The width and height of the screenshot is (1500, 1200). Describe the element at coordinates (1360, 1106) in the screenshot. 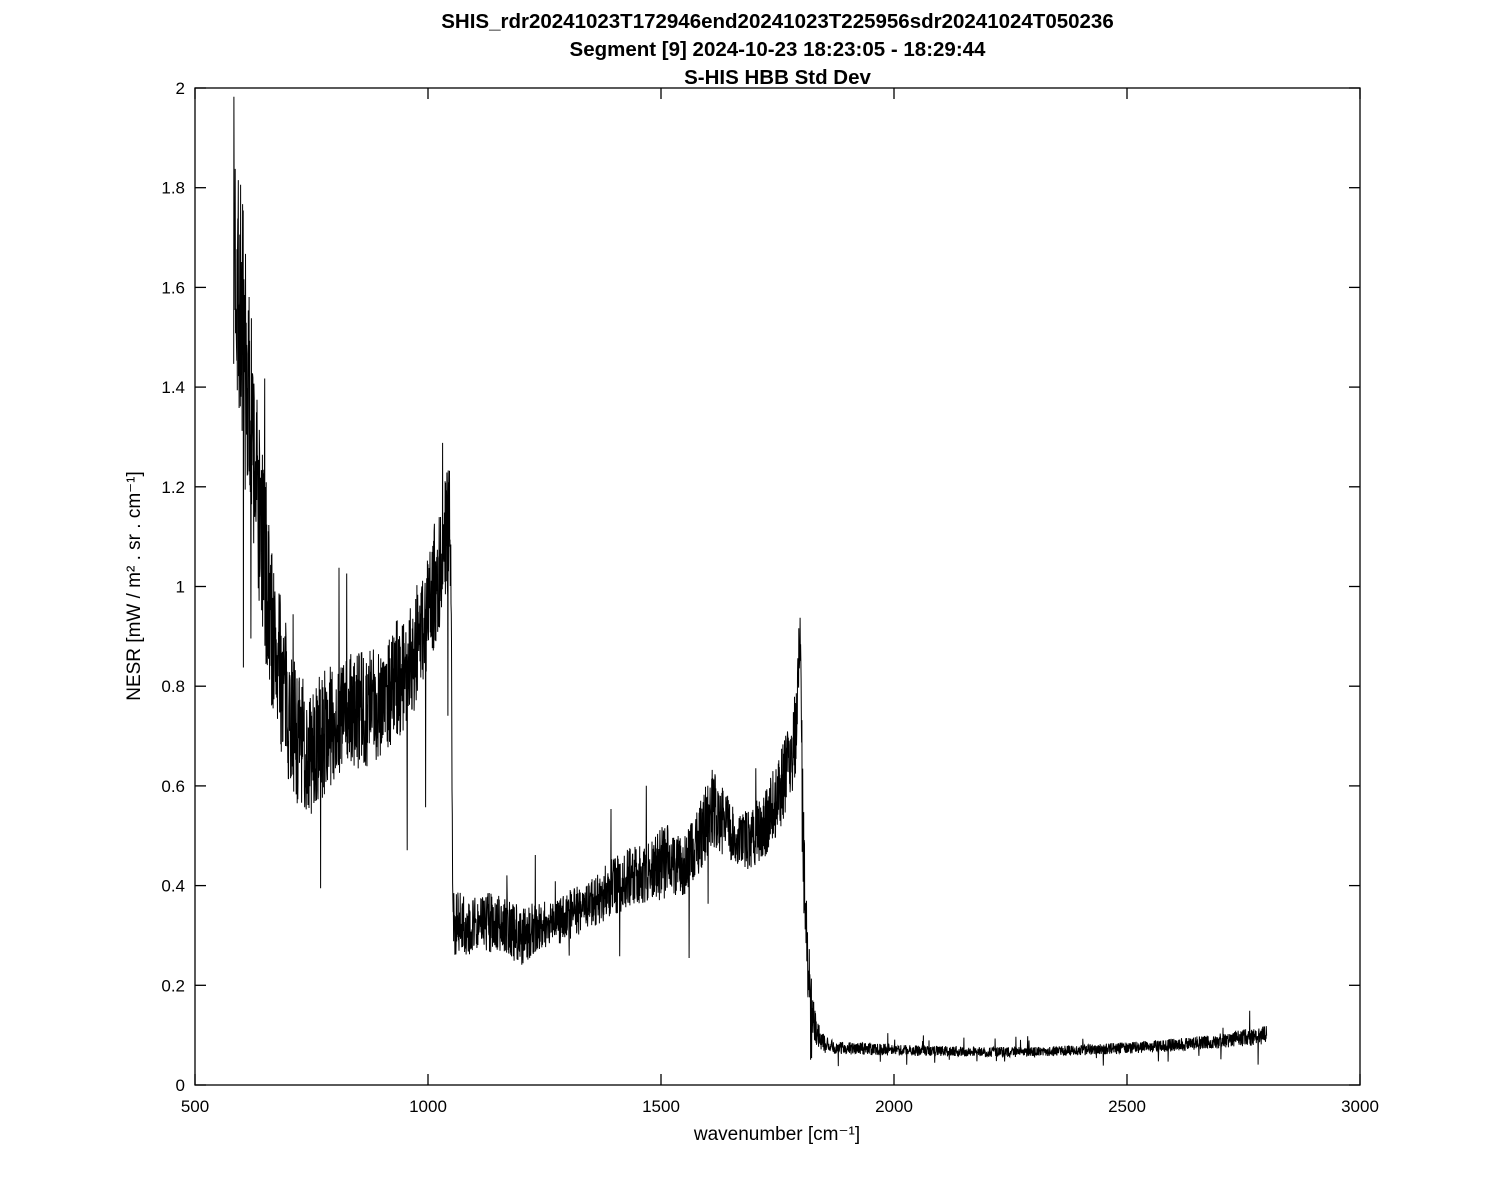

I see `x-tick-label: 3000` at that location.